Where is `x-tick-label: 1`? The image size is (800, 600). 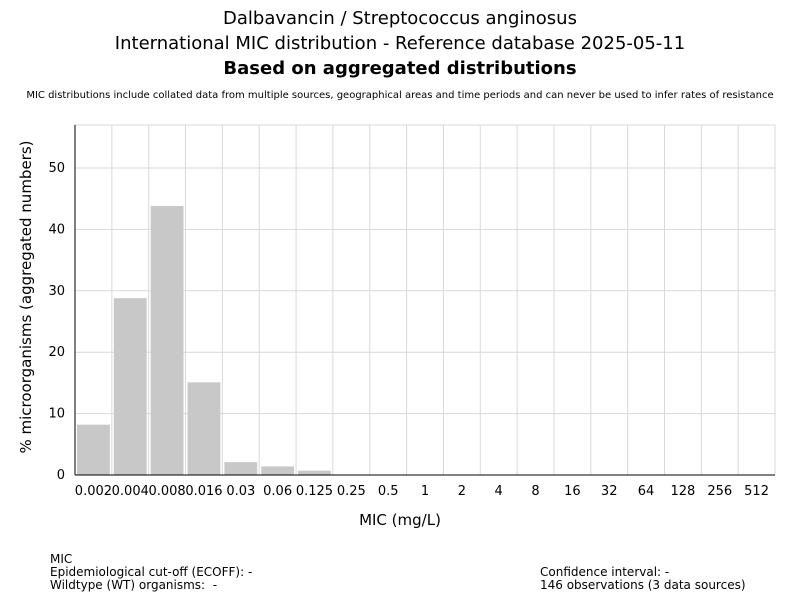 x-tick-label: 1 is located at coordinates (425, 491).